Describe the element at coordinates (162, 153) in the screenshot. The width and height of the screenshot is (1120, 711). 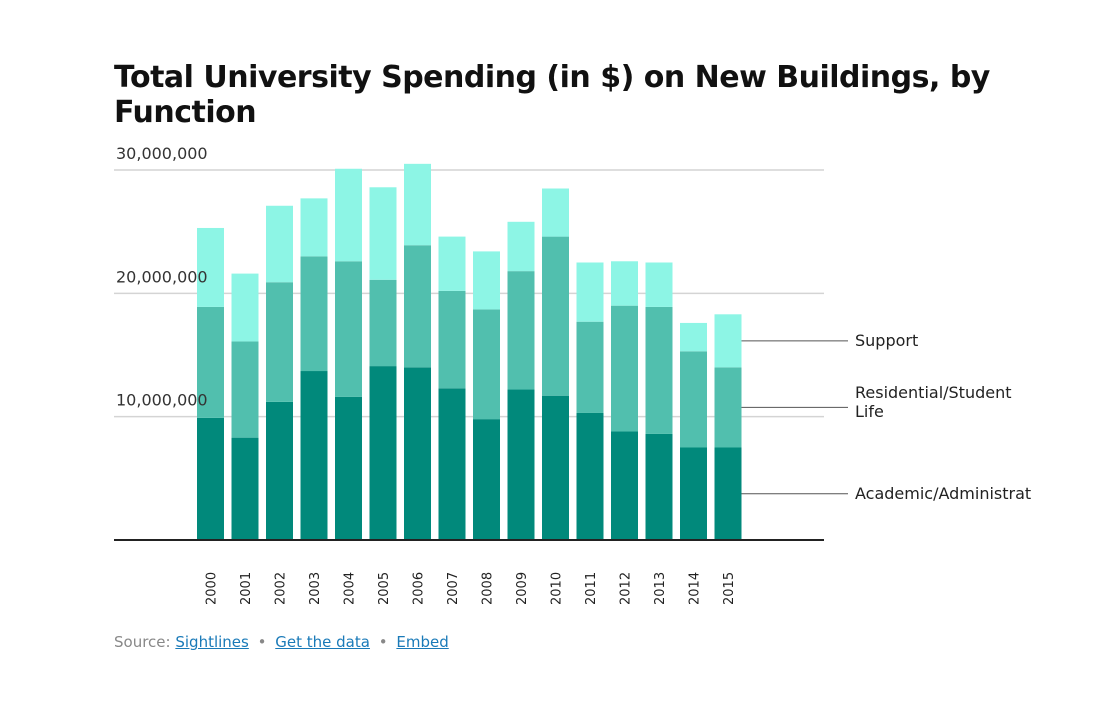
I see `y-tick-label: 30,000,000` at that location.